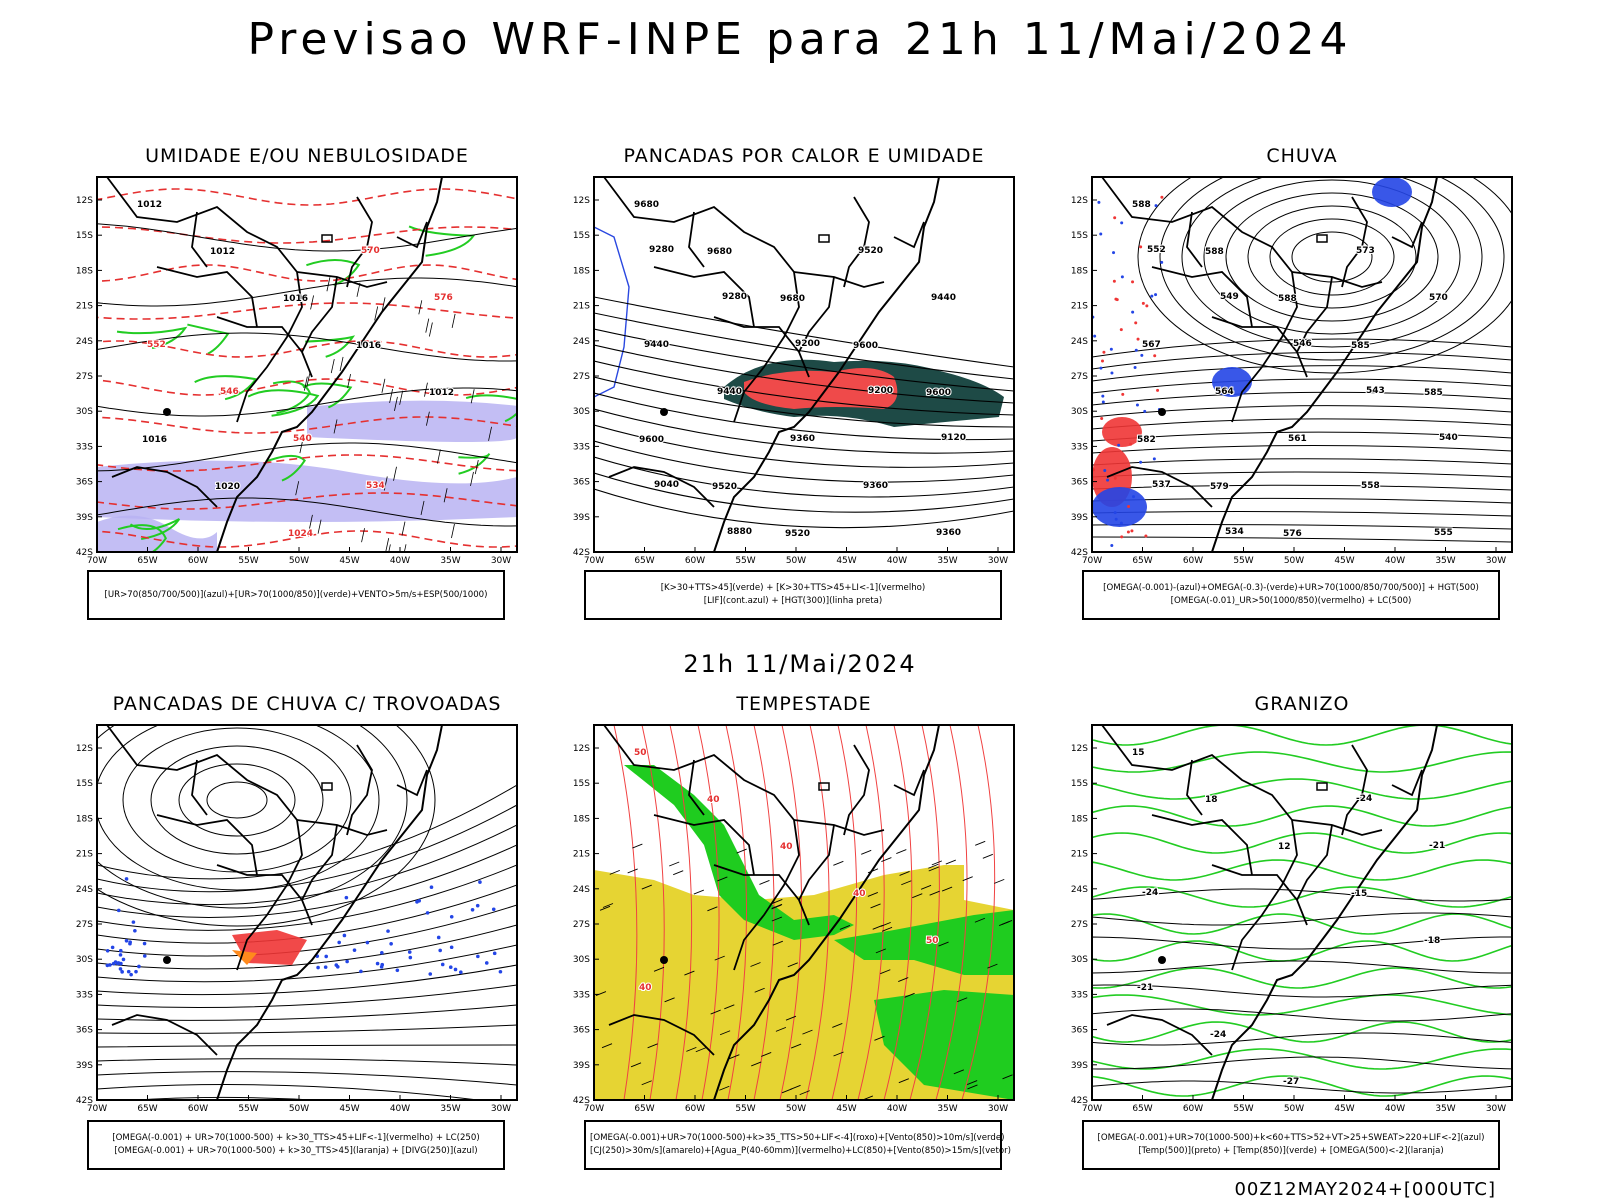 The image size is (1600, 1200). What do you see at coordinates (1284, 847) in the screenshot?
I see `contour-label: 12` at bounding box center [1284, 847].